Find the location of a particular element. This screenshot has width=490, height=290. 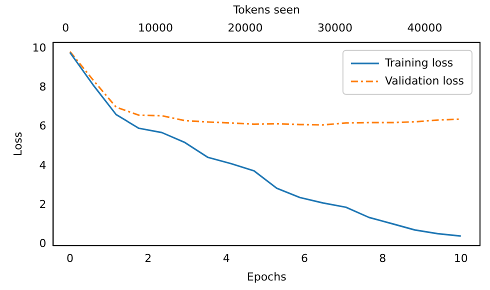

y-tick-label: 10 is located at coordinates (39, 48).